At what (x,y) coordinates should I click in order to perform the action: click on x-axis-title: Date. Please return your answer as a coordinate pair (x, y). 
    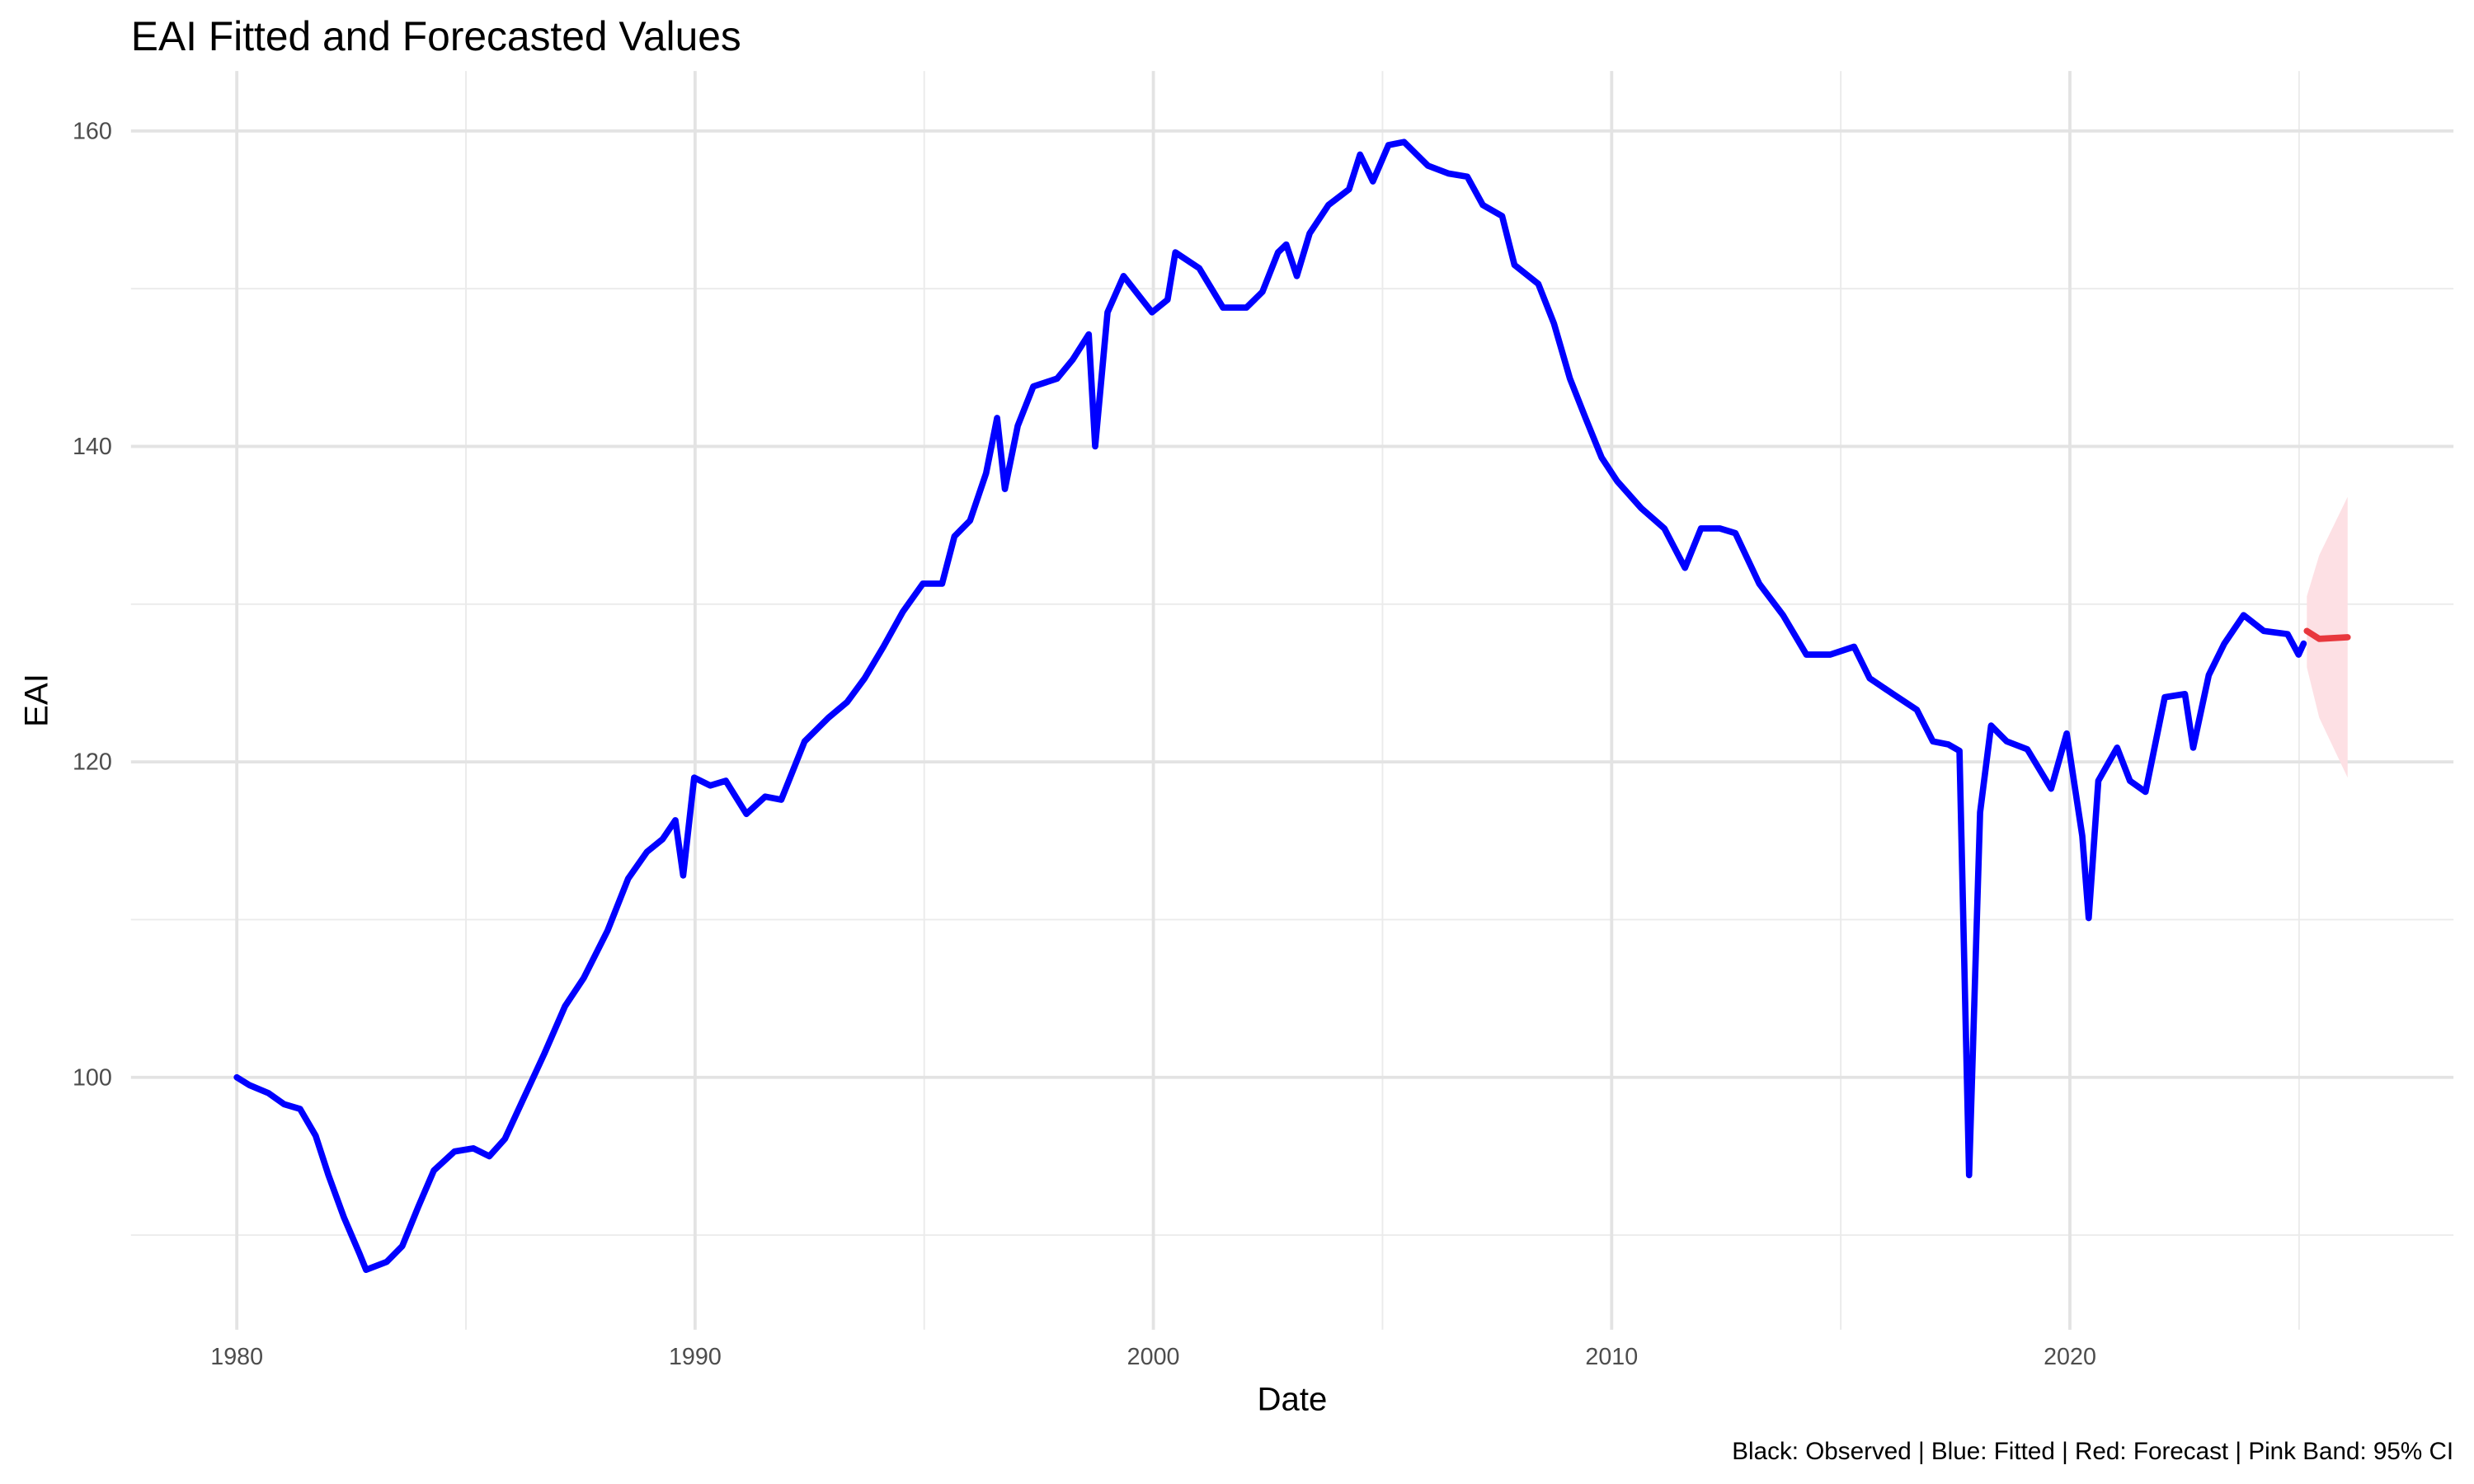
    Looking at the image, I should click on (1293, 1398).